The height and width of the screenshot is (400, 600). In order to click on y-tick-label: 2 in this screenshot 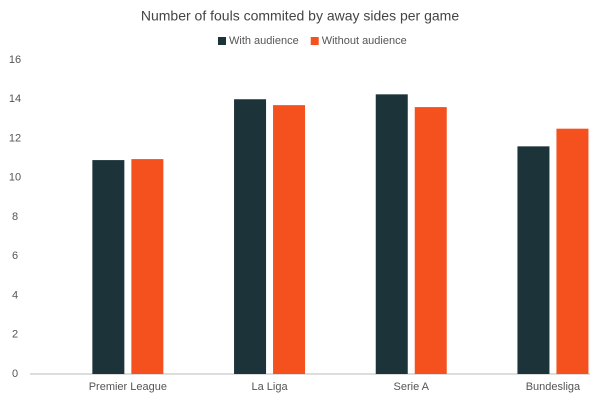, I will do `click(15, 335)`.